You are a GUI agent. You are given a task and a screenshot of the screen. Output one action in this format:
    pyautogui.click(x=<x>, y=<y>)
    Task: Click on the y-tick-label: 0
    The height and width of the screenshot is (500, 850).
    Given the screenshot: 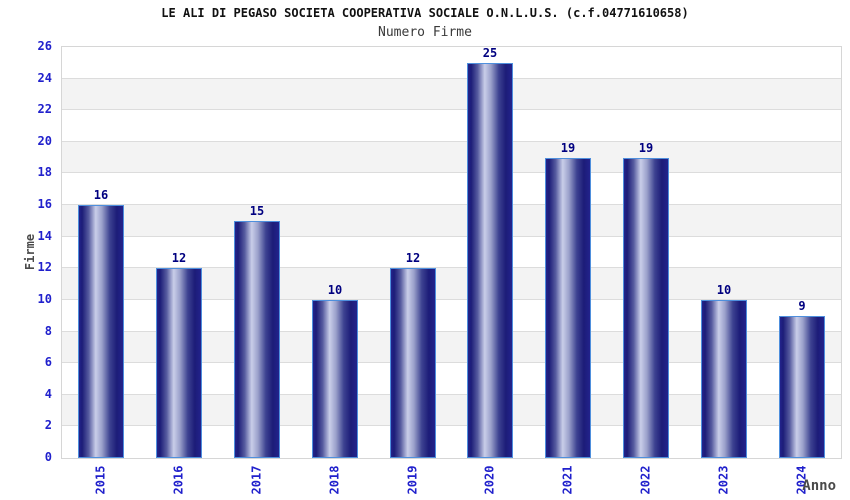 What is the action you would take?
    pyautogui.click(x=48, y=457)
    